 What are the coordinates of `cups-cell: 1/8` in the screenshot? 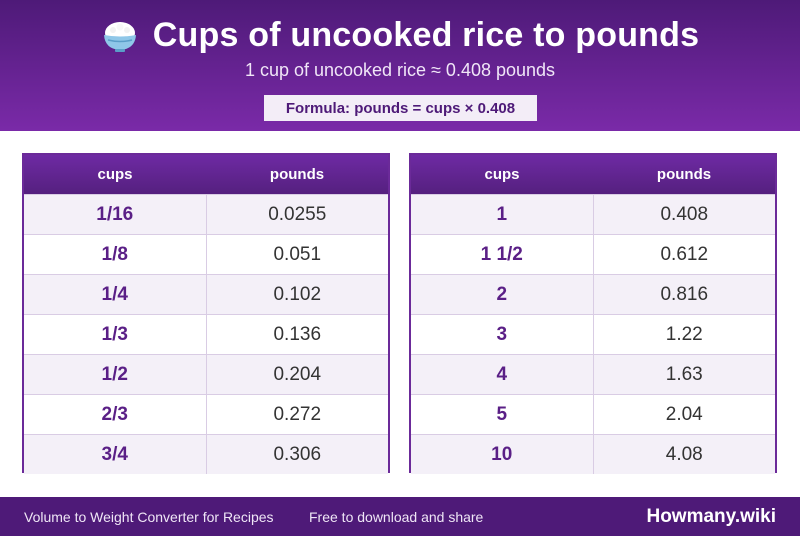 It's located at (115, 254).